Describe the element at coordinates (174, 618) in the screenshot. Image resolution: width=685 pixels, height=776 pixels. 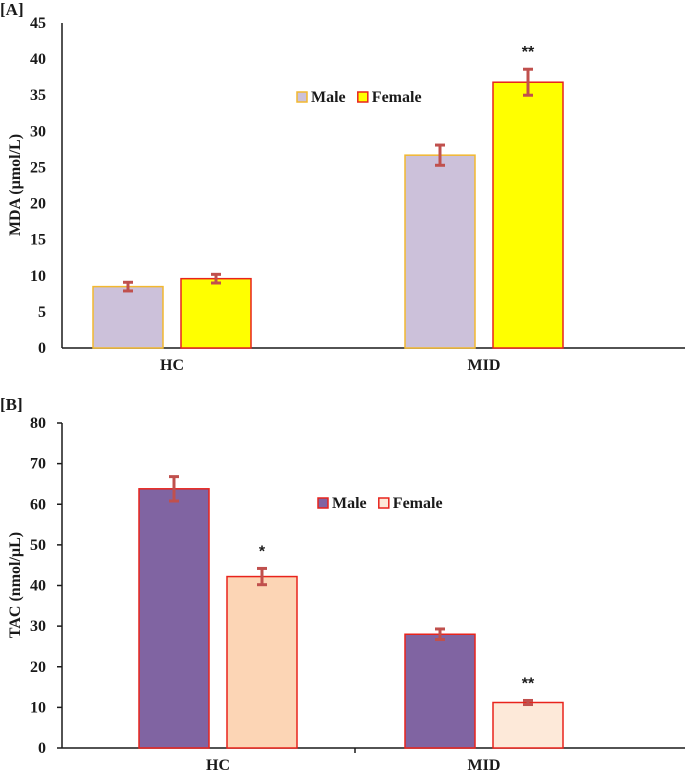
I see `panel-b-bar-male-hc` at that location.